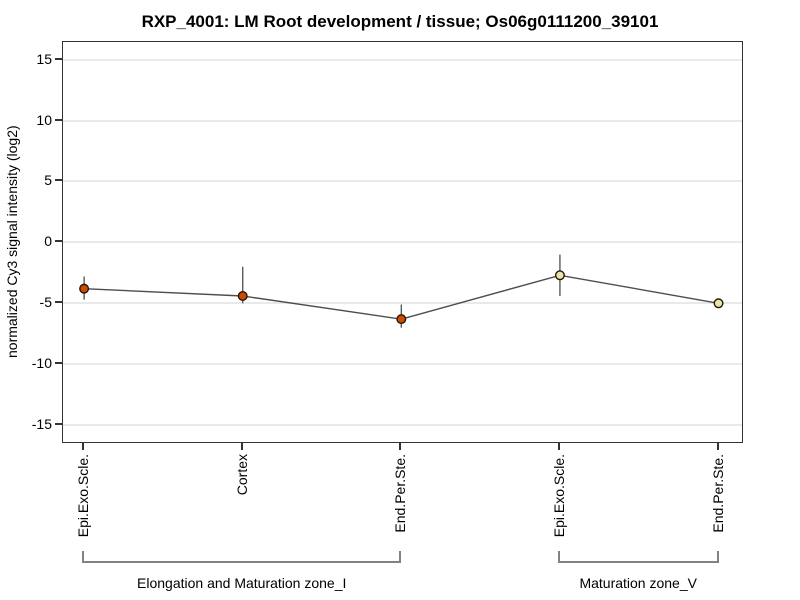 Image resolution: width=800 pixels, height=600 pixels. Describe the element at coordinates (41, 424) in the screenshot. I see `y-tick-label: -15` at that location.